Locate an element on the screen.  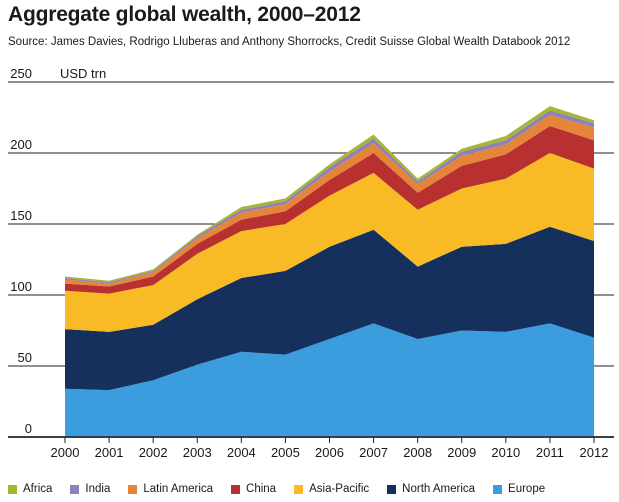
legend-label: North America is located at coordinates (439, 489).